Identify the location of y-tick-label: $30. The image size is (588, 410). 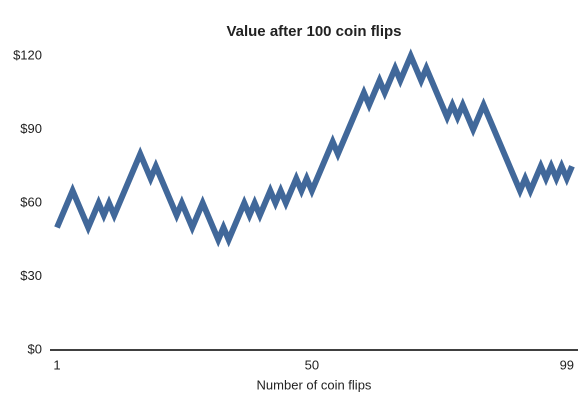
(31, 275).